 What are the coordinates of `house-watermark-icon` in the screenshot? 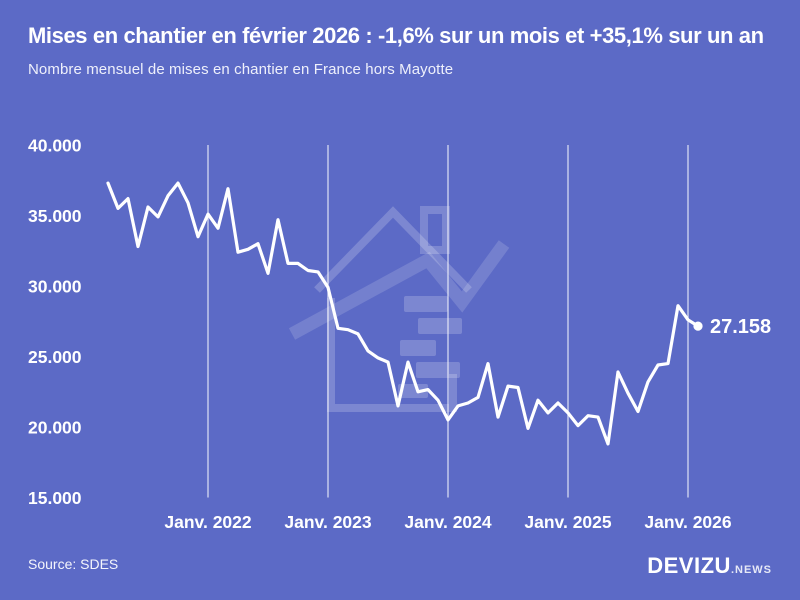 It's located at (399, 309).